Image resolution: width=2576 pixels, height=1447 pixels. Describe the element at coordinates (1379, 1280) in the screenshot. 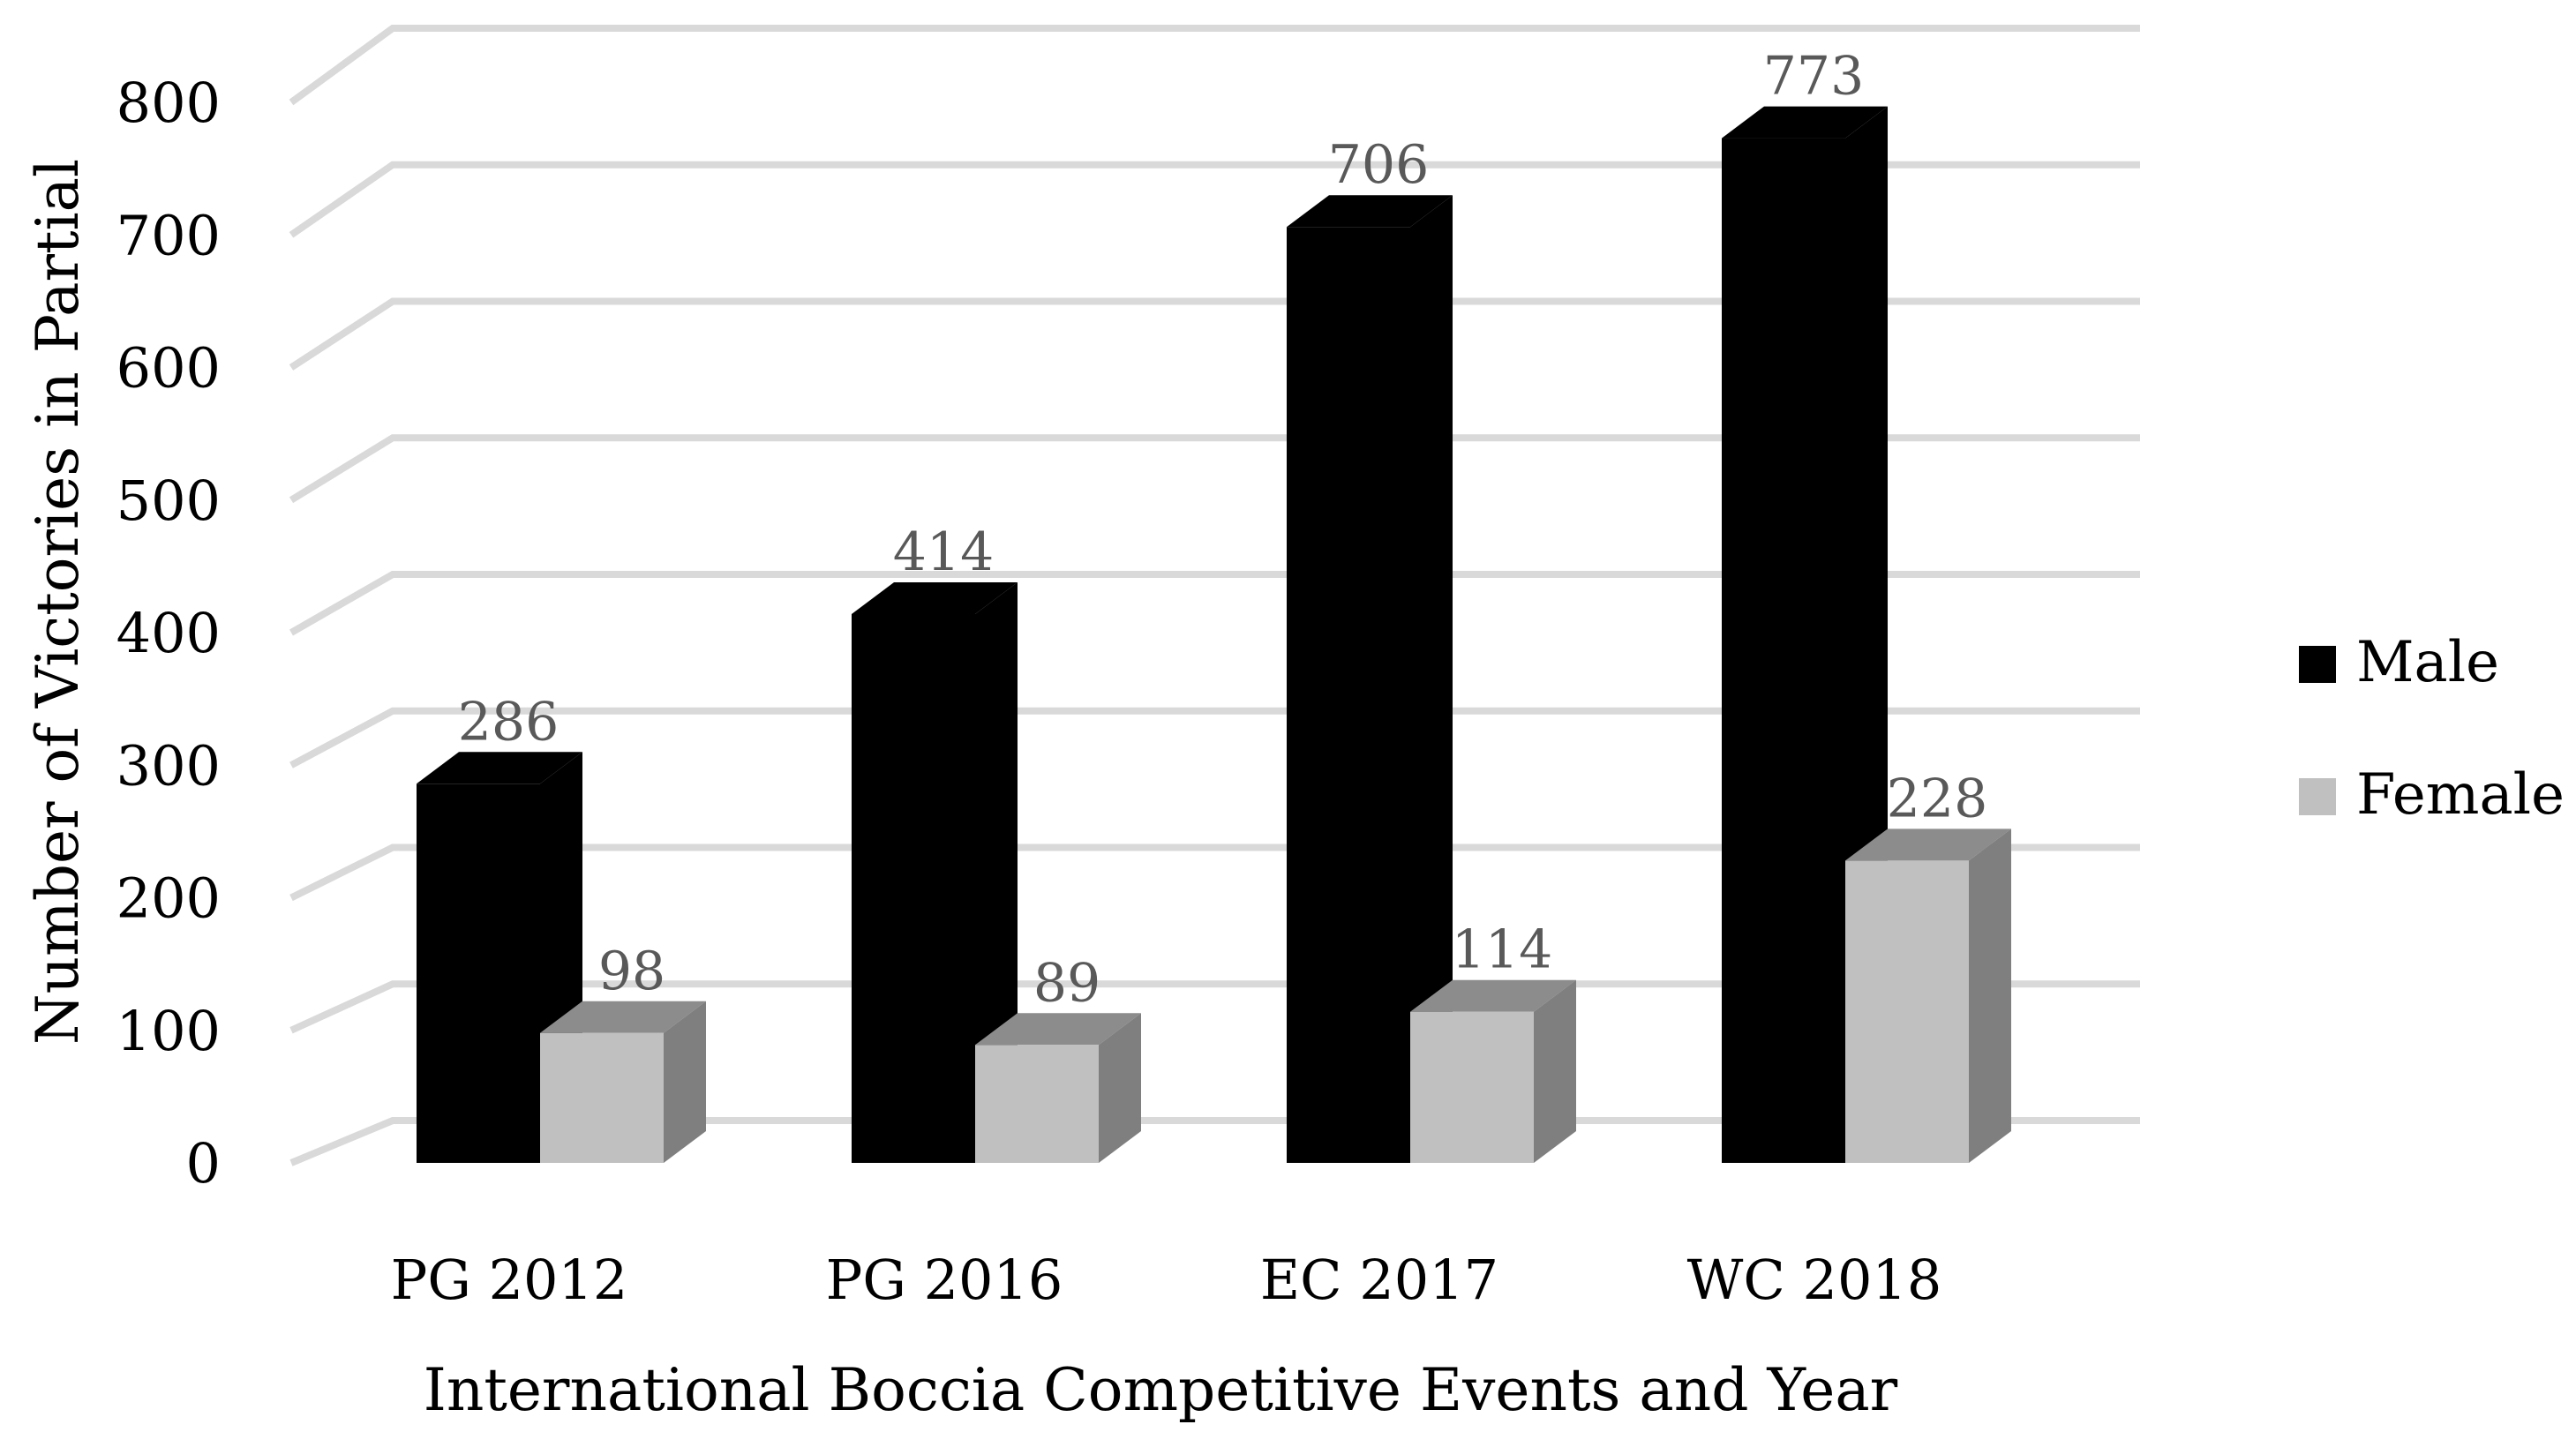

I see `x-tick-label: EC 2017` at that location.